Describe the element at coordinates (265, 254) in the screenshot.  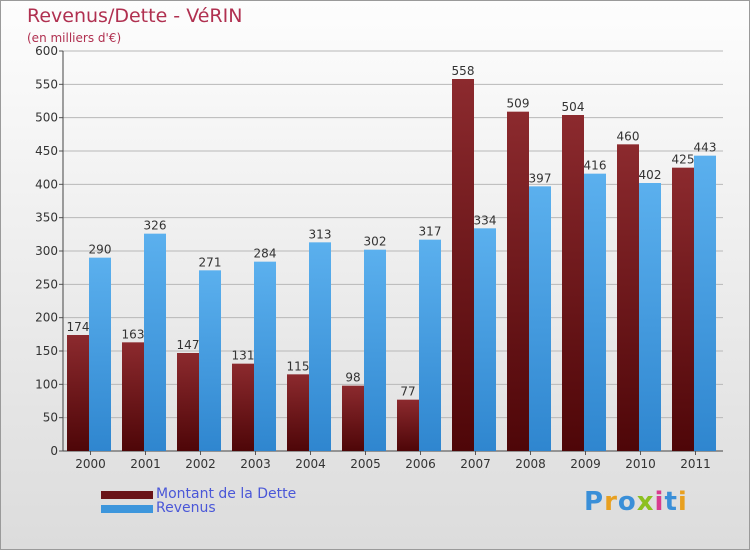
I see `revenue-data-label: 284` at that location.